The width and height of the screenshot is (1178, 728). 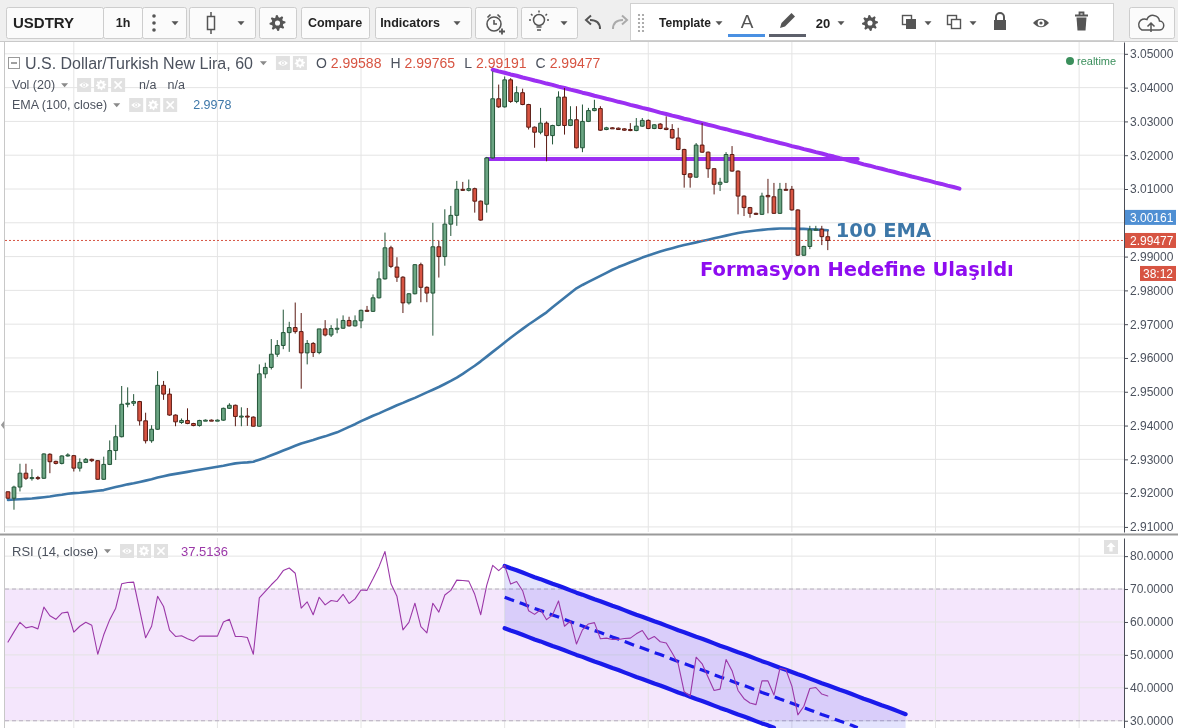 I want to click on text: 20, so click(x=823, y=23).